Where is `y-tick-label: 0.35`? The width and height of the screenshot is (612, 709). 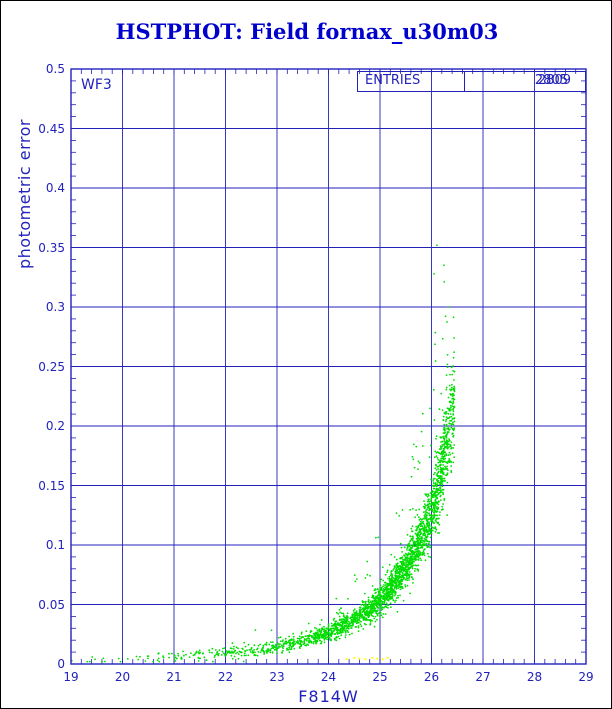 y-tick-label: 0.35 is located at coordinates (51, 247).